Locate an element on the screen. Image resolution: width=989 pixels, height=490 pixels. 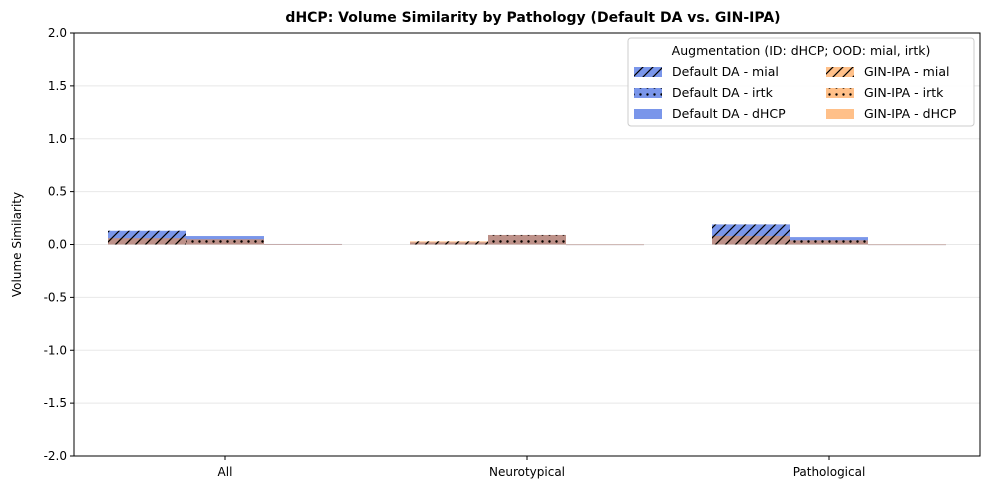
legend-label: GIN-IPA - irtk is located at coordinates (904, 92).